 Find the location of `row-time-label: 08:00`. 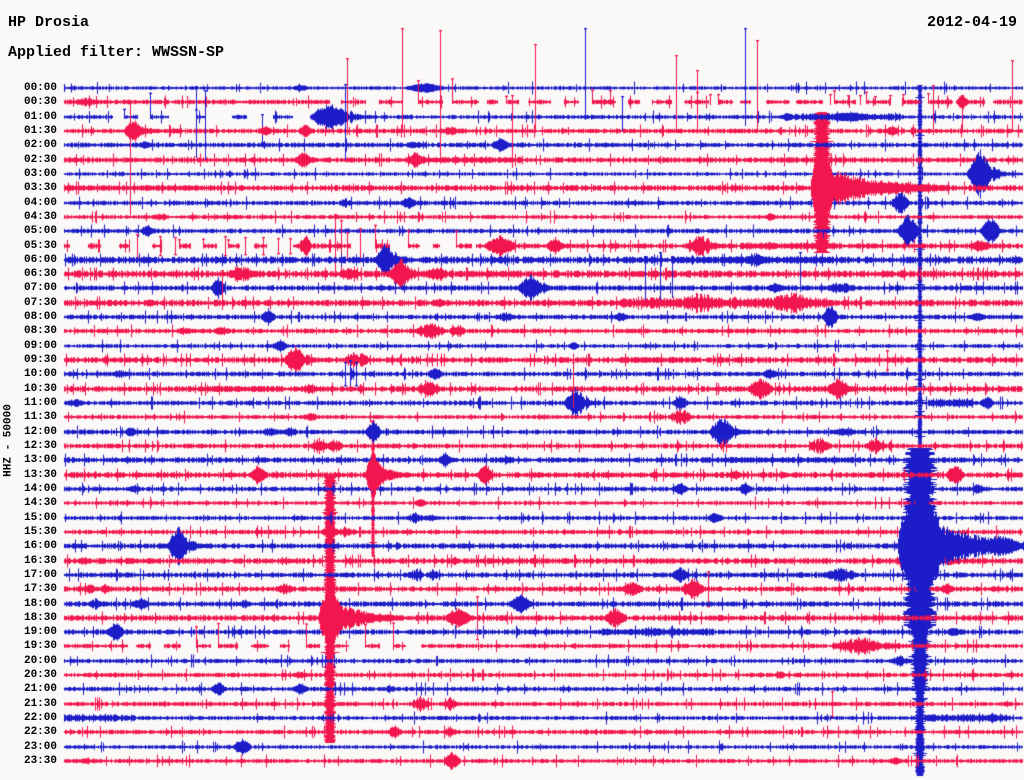

row-time-label: 08:00 is located at coordinates (40, 317).